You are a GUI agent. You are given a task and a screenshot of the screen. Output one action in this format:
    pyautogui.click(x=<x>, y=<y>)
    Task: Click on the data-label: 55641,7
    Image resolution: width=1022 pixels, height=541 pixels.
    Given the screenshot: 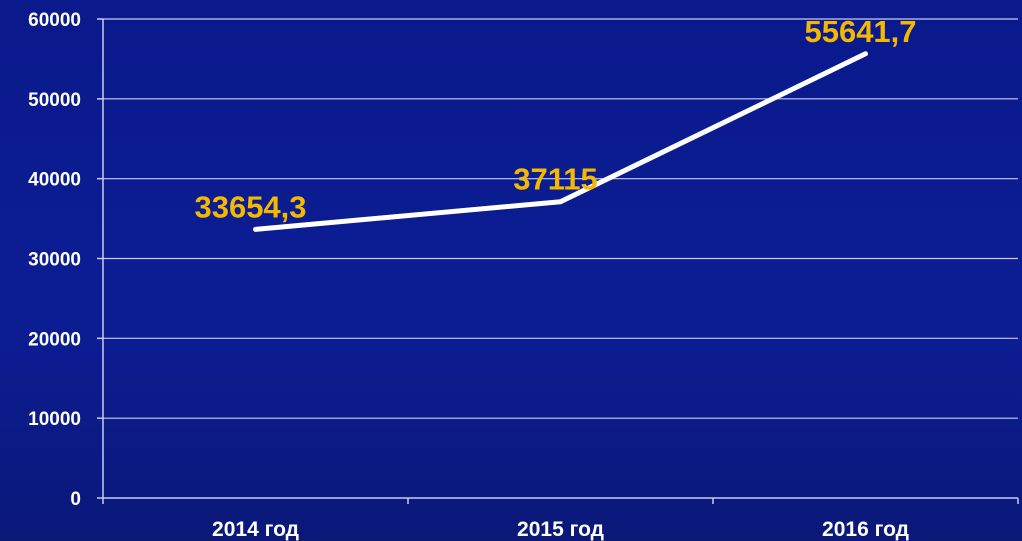 What is the action you would take?
    pyautogui.click(x=860, y=31)
    